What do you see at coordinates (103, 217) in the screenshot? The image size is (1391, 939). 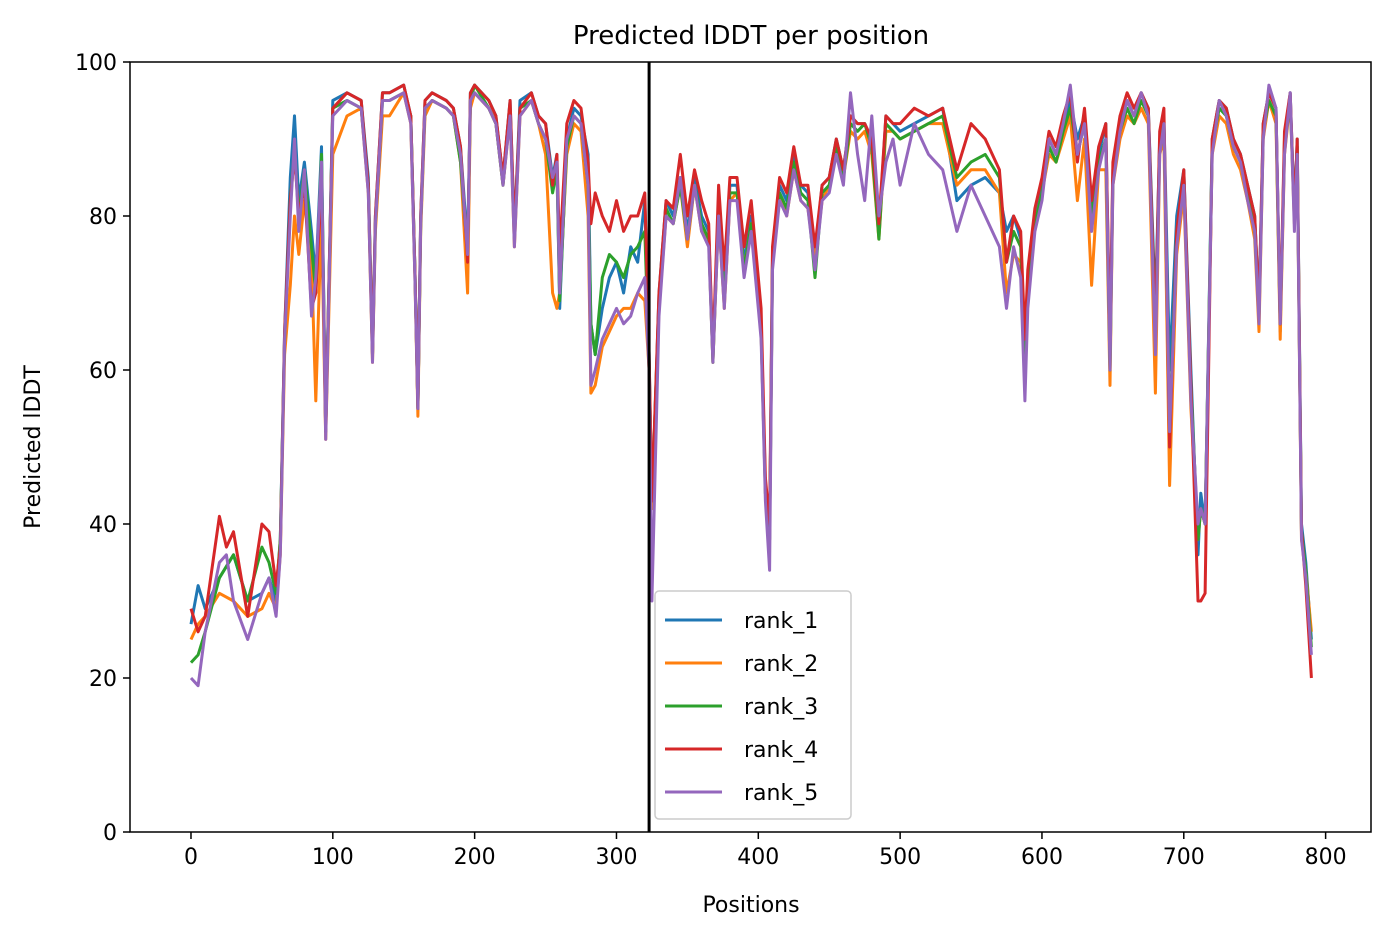 I see `y-tick-label: 80` at bounding box center [103, 217].